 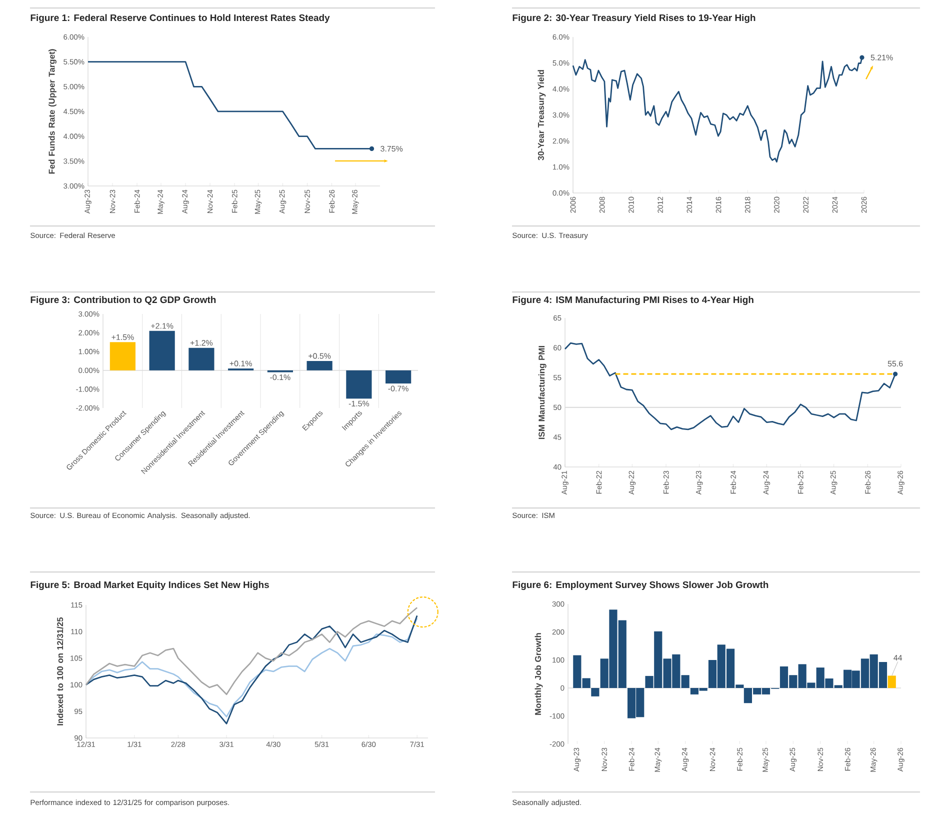 What do you see at coordinates (149, 585) in the screenshot?
I see `chart-title: Figure 5: Broad Market Equity Indices Set New Highs` at bounding box center [149, 585].